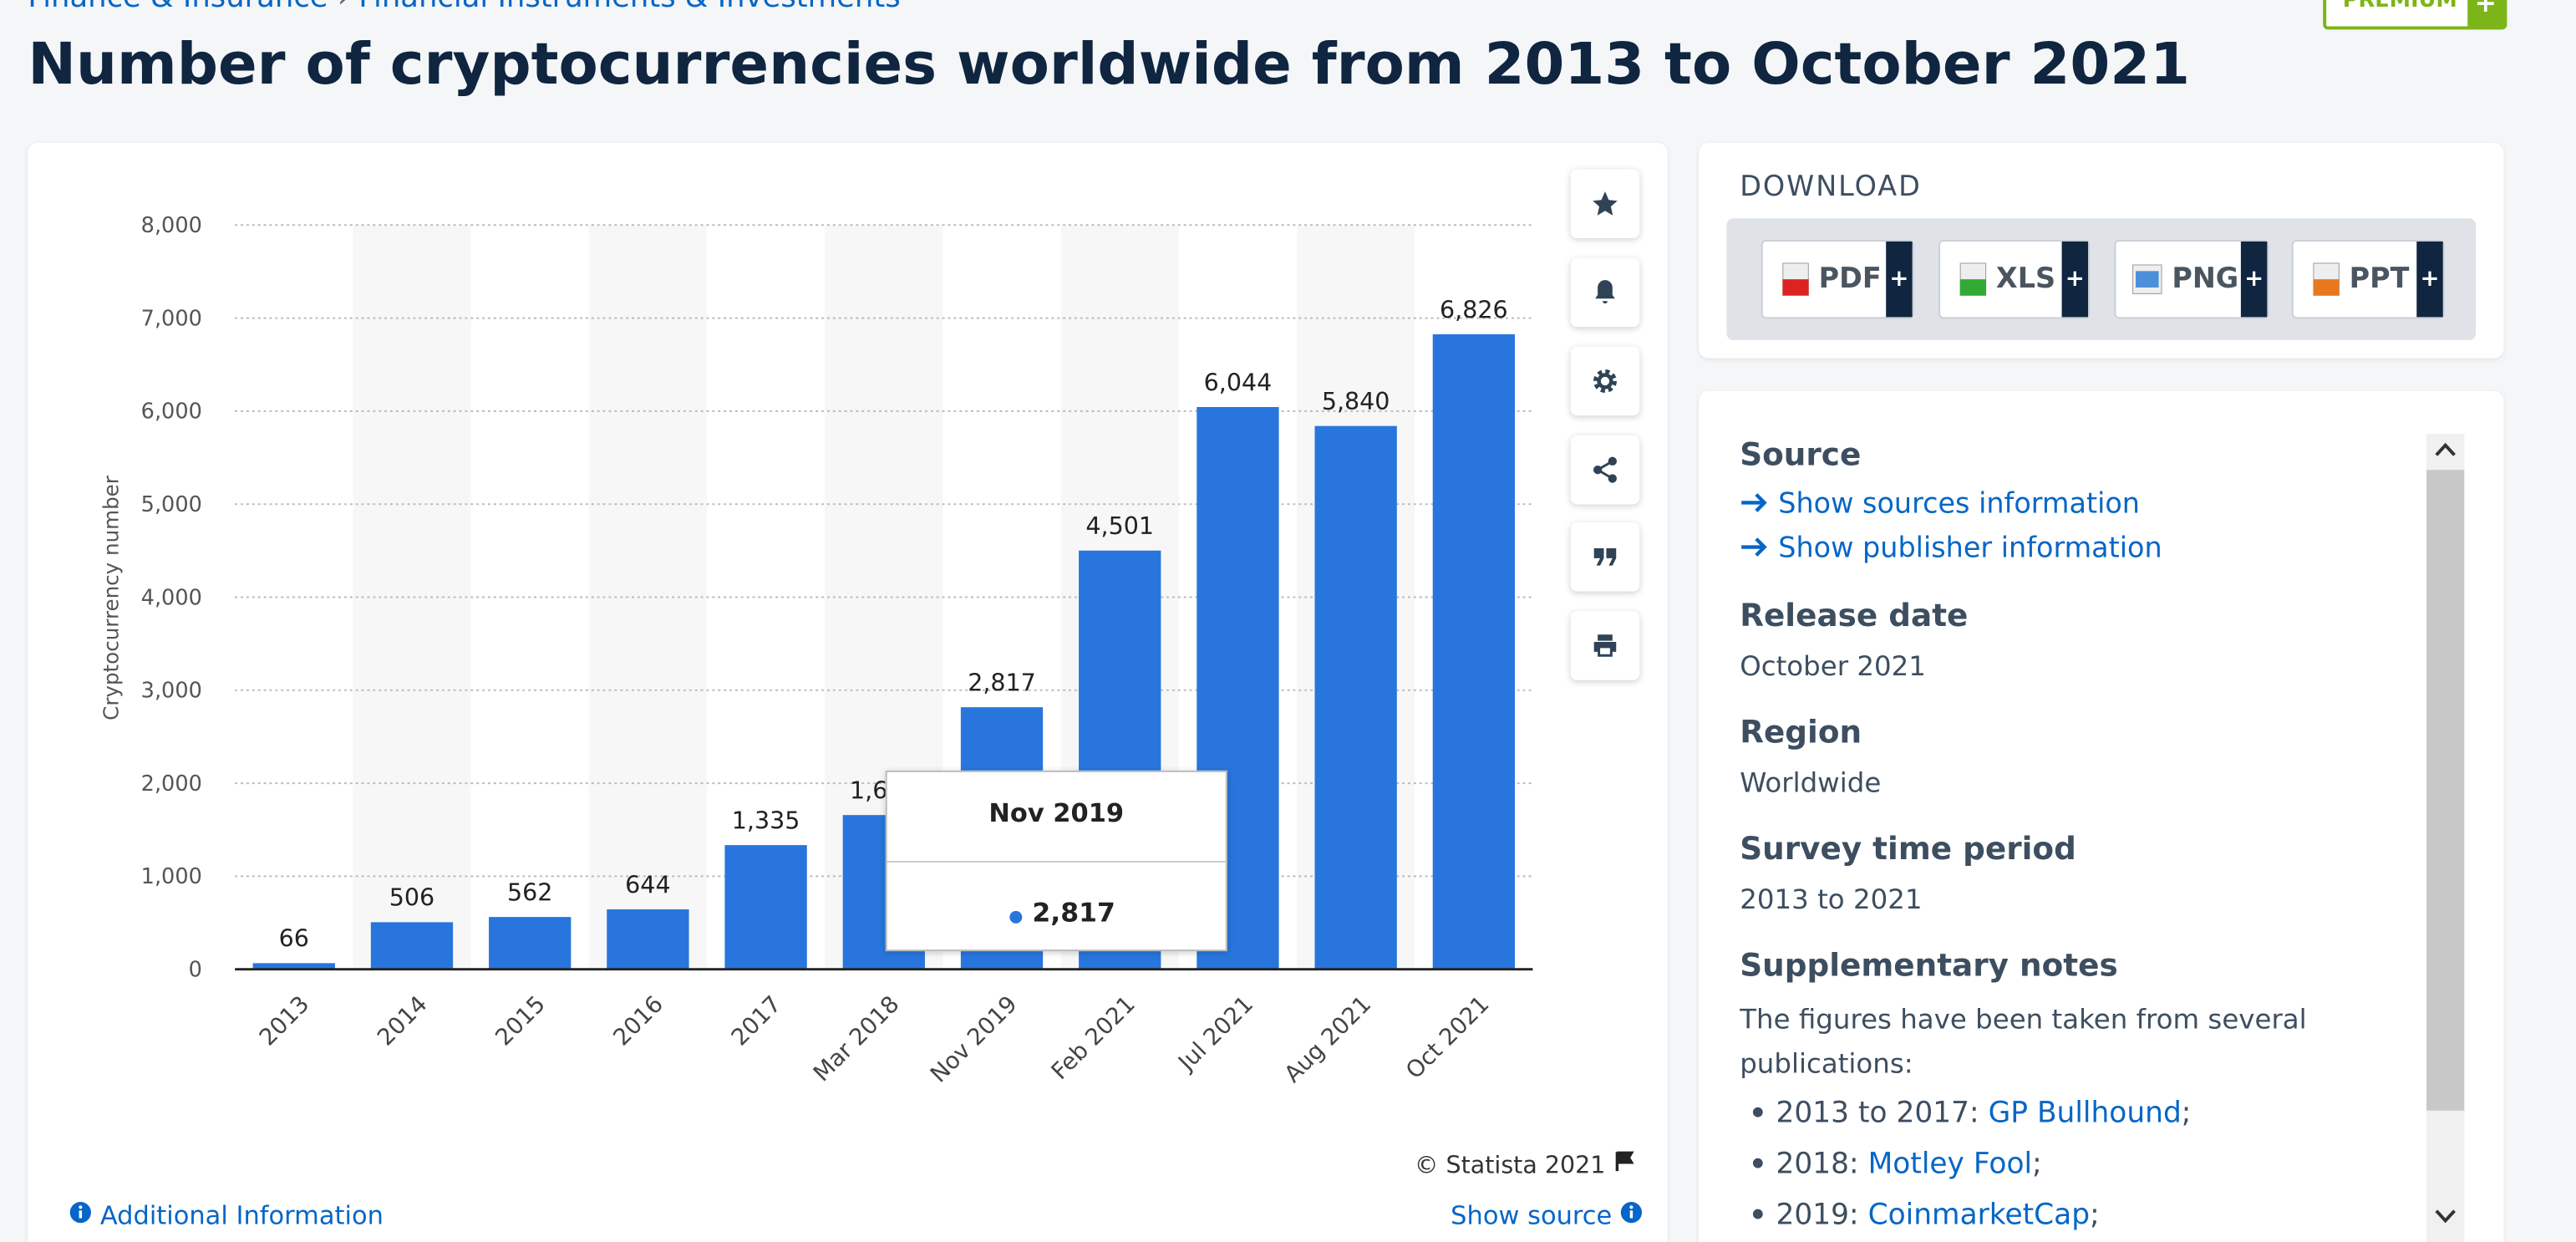  Describe the element at coordinates (2379, 279) in the screenshot. I see `format-label: PPT` at that location.